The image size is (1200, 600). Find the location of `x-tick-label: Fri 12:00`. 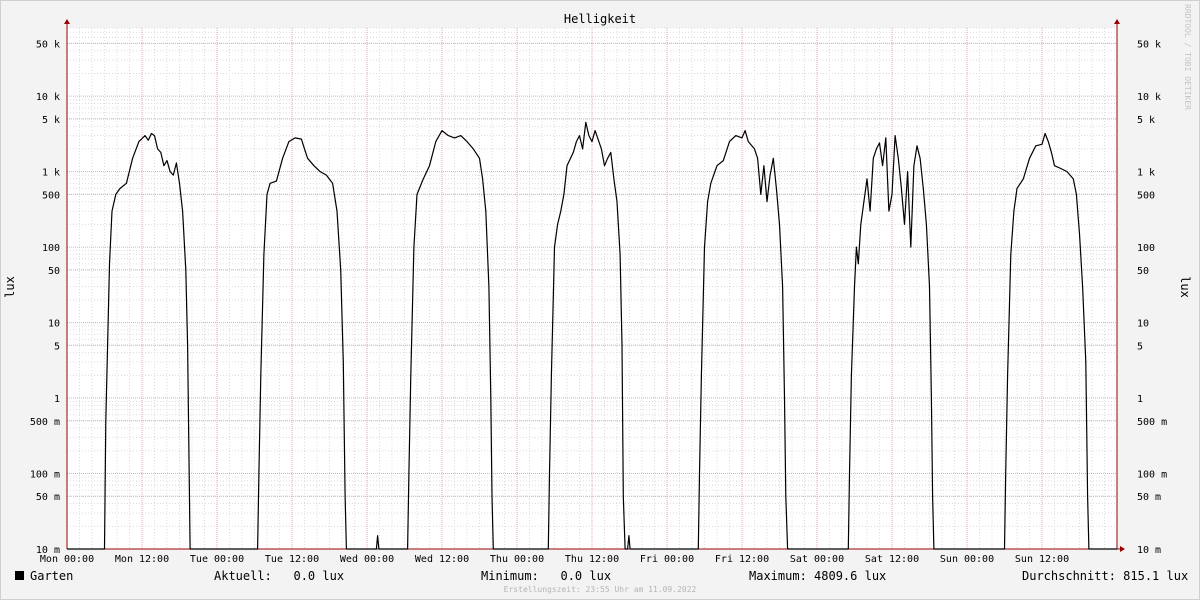

x-tick-label: Fri 12:00 is located at coordinates (742, 559).